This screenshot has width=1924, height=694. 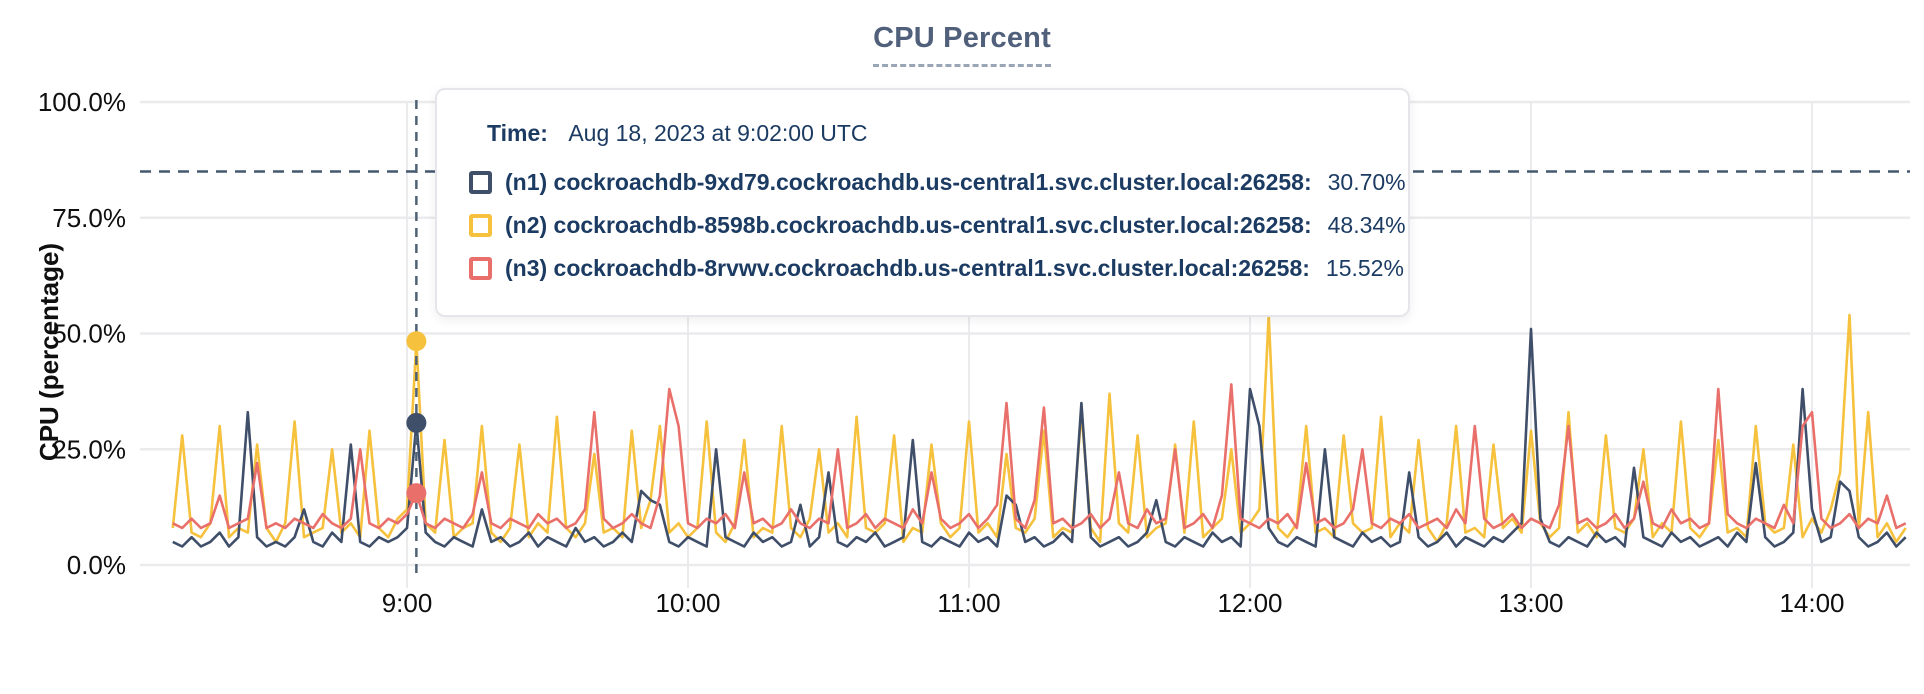 What do you see at coordinates (1364, 268) in the screenshot?
I see `series-value: 15.52%` at bounding box center [1364, 268].